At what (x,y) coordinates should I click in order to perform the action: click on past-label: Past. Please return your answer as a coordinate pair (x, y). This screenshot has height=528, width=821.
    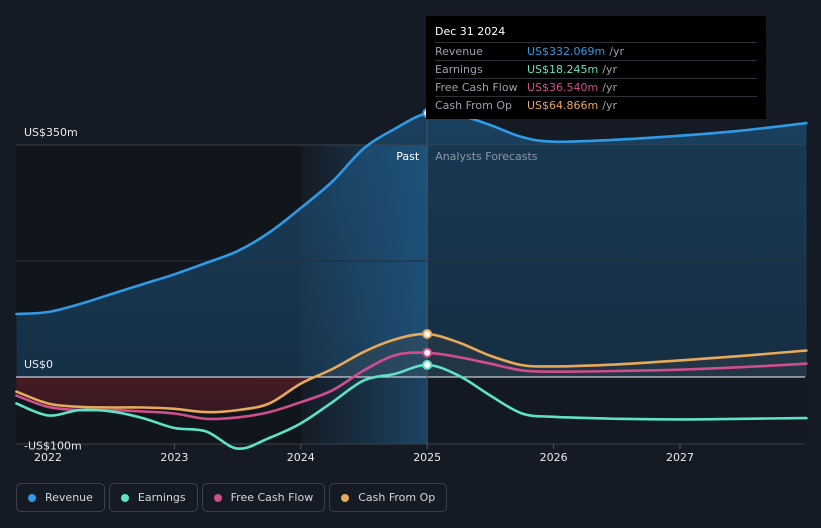
    Looking at the image, I should click on (408, 156).